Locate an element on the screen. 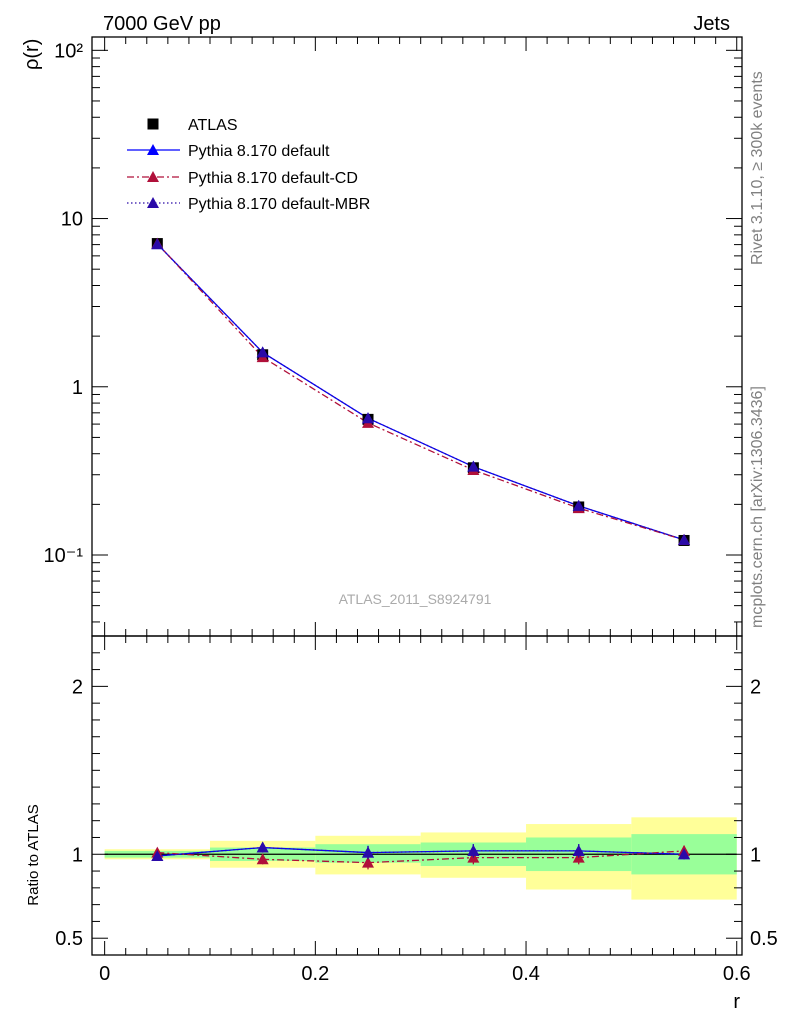 This screenshot has height=1024, width=786. ratio-y-tick-label: 1 is located at coordinates (77, 855).